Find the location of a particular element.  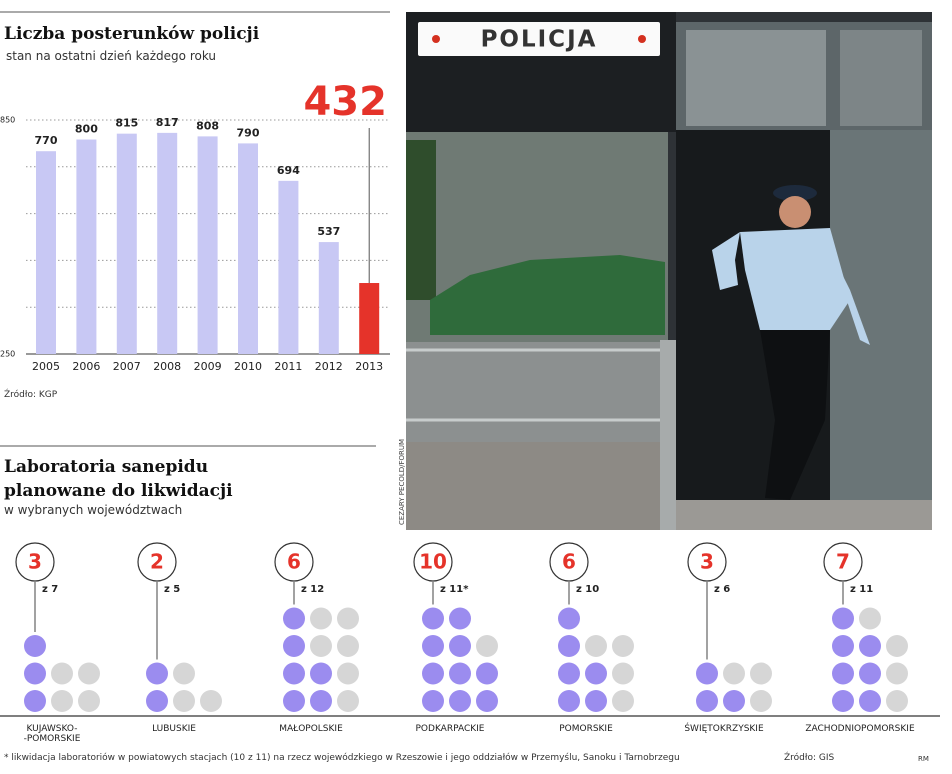

total-label: z 10 is located at coordinates (587, 589).